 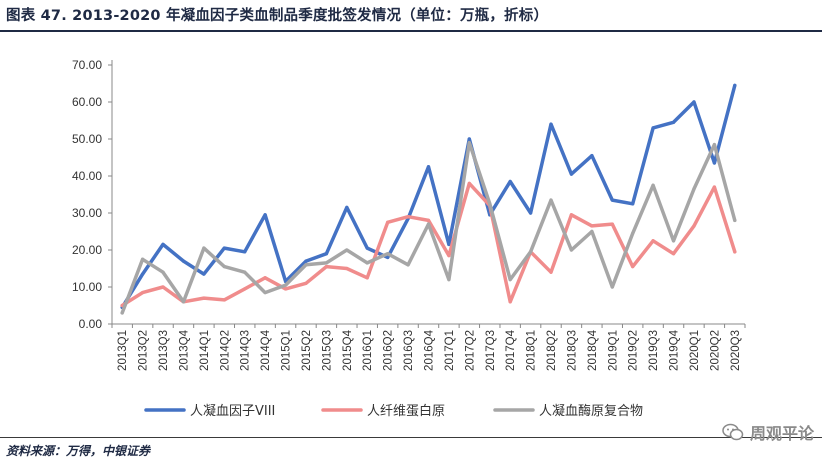 I want to click on x-tick-label: 2018Q3, so click(x=572, y=350).